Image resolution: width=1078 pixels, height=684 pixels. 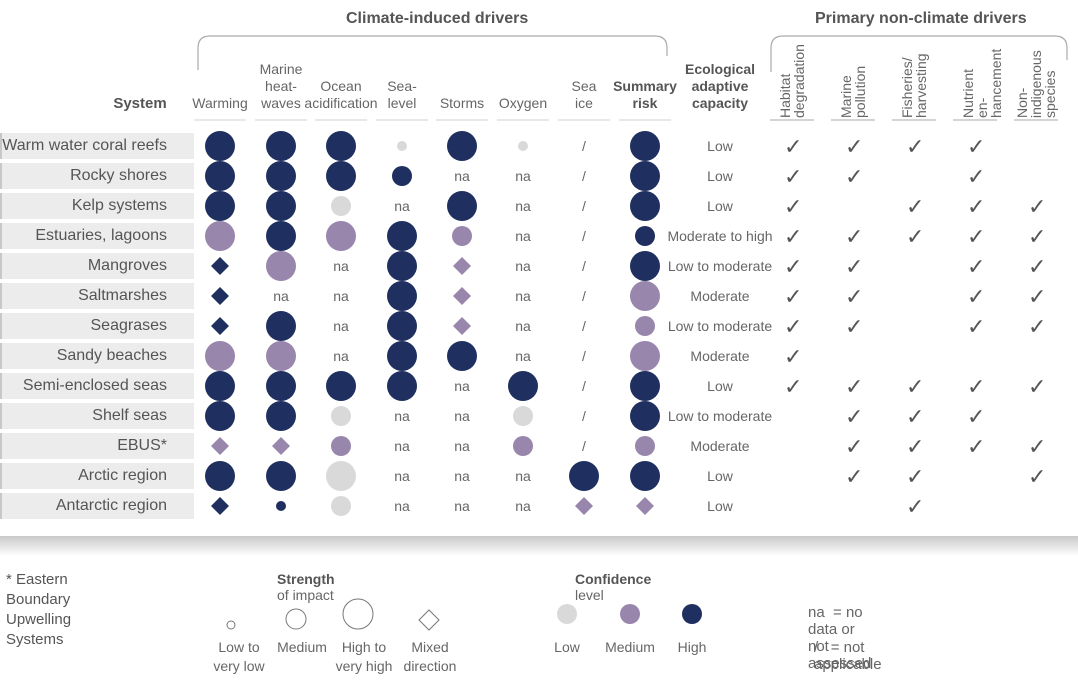 What do you see at coordinates (281, 86) in the screenshot?
I see `col-header-1: Marine heat- waves` at bounding box center [281, 86].